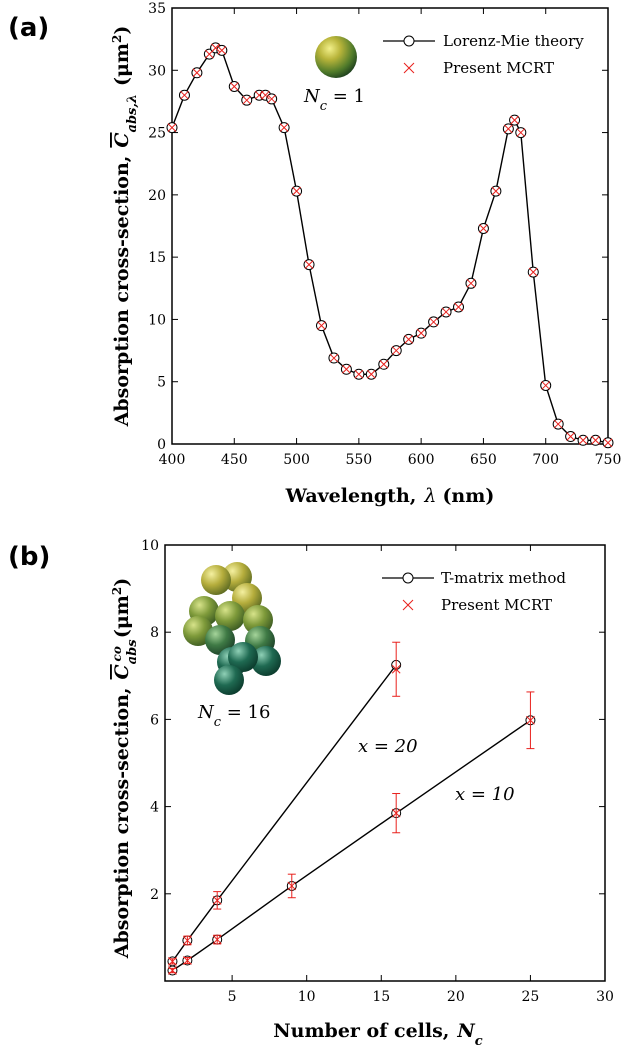 This screenshot has width=644, height=1052. Describe the element at coordinates (154, 633) in the screenshot. I see `y-tick-label: 8` at that location.